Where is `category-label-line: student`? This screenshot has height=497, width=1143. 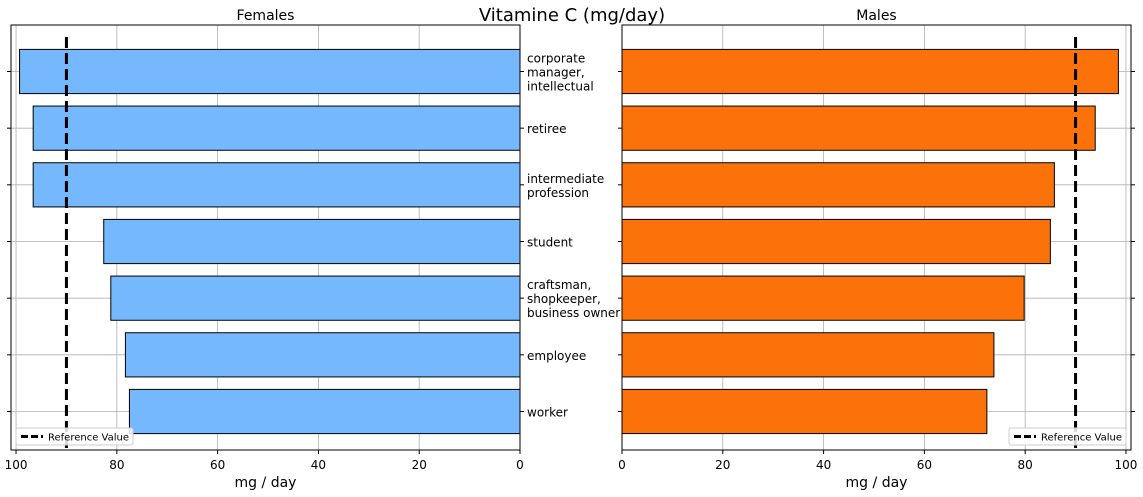
category-label-line: student is located at coordinates (550, 243).